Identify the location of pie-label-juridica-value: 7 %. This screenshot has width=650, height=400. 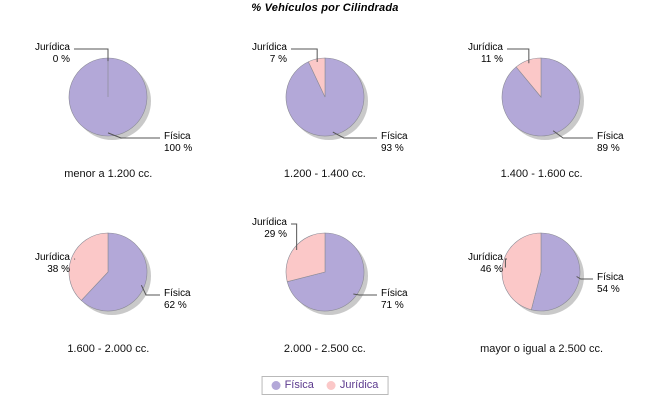
(277, 59).